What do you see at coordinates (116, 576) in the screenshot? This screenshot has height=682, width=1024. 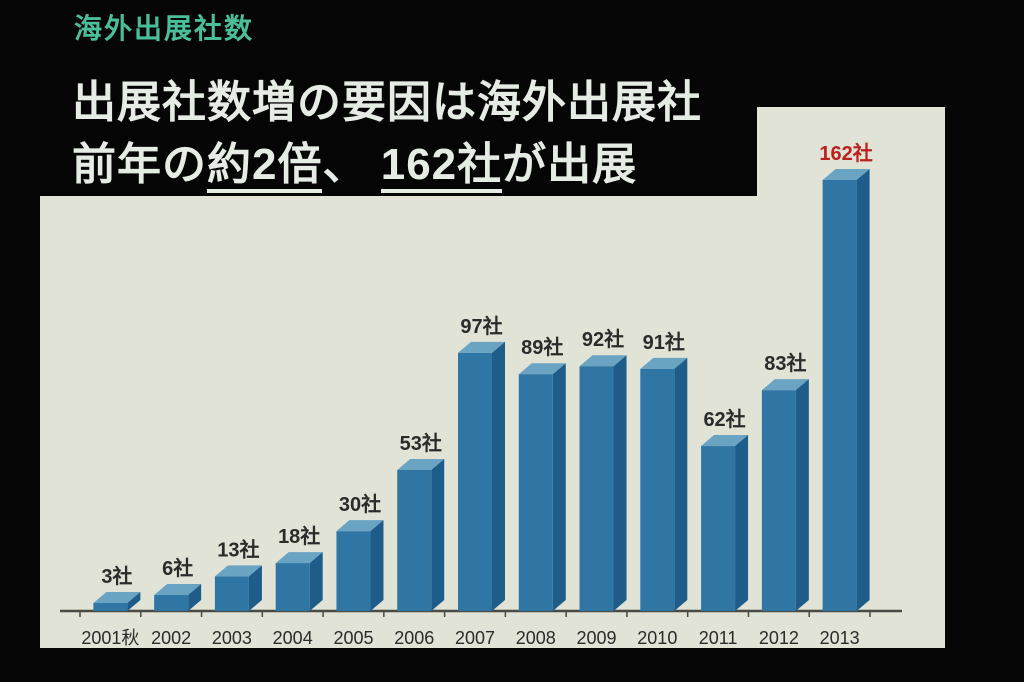 I see `bar-value-label: 3社` at bounding box center [116, 576].